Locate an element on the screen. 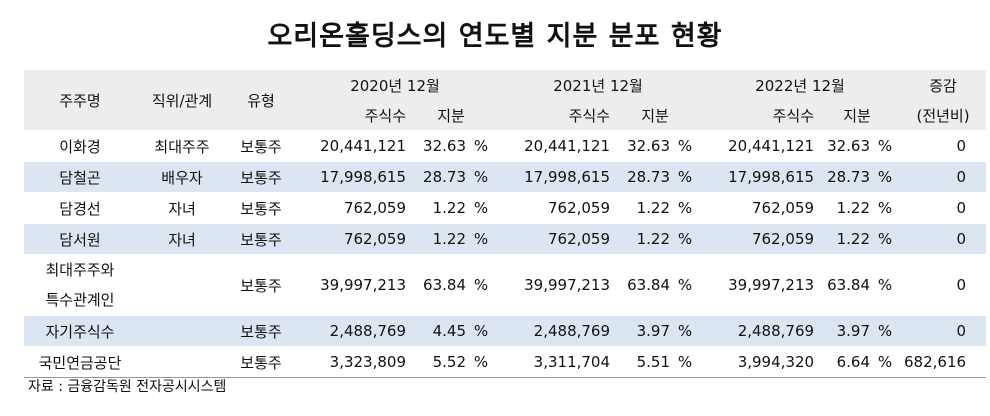  stake-2020: 4.45 is located at coordinates (436, 331).